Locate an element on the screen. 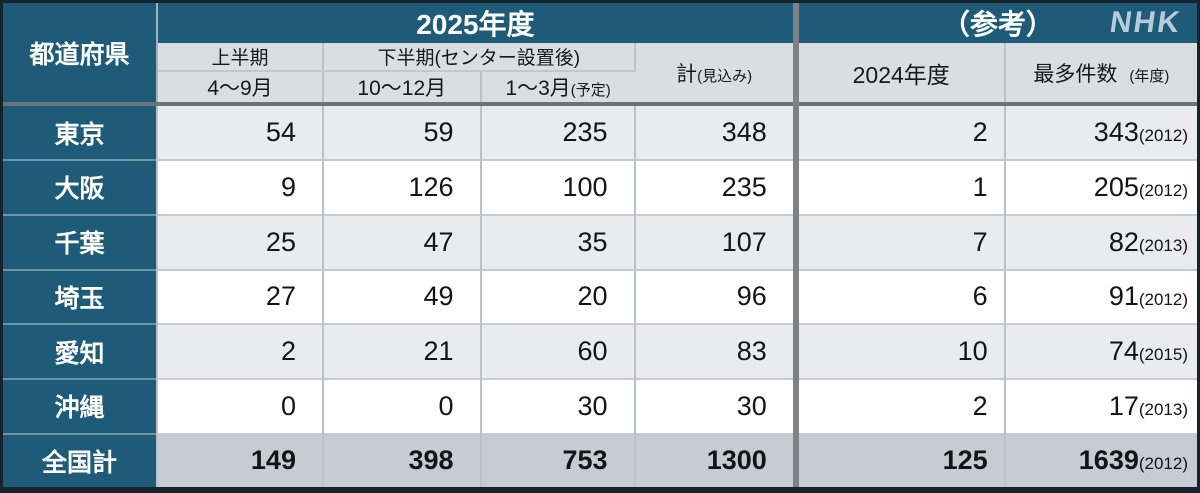  reference-header: （参考） NHK is located at coordinates (994, 23).